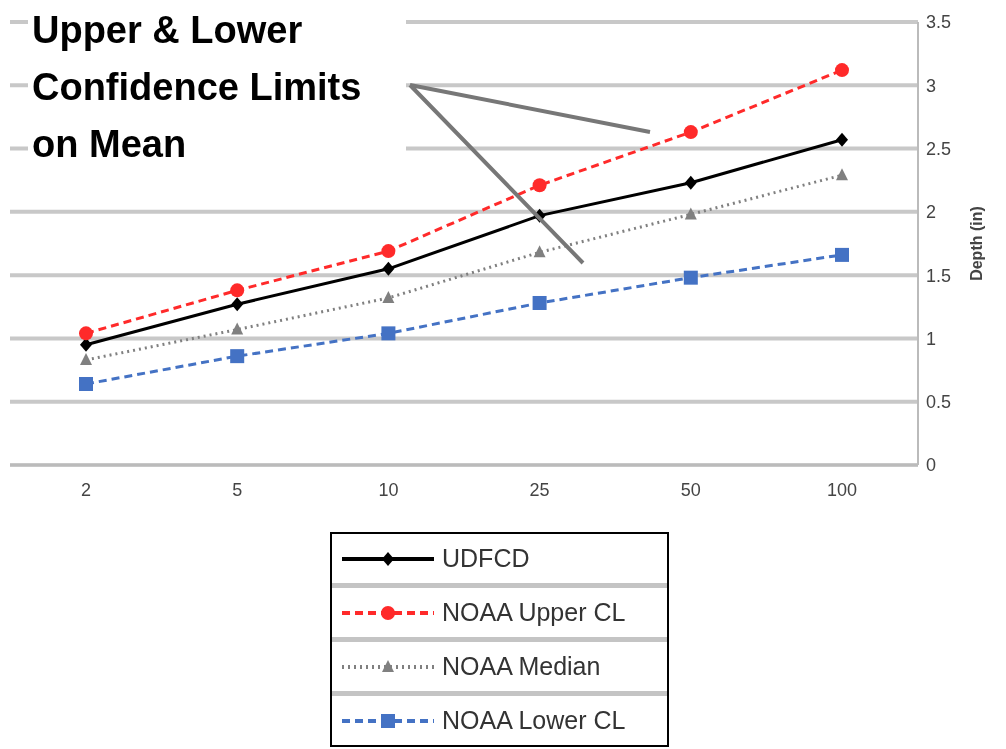 The image size is (1006, 749). I want to click on x-tick-label: 10, so click(388, 489).